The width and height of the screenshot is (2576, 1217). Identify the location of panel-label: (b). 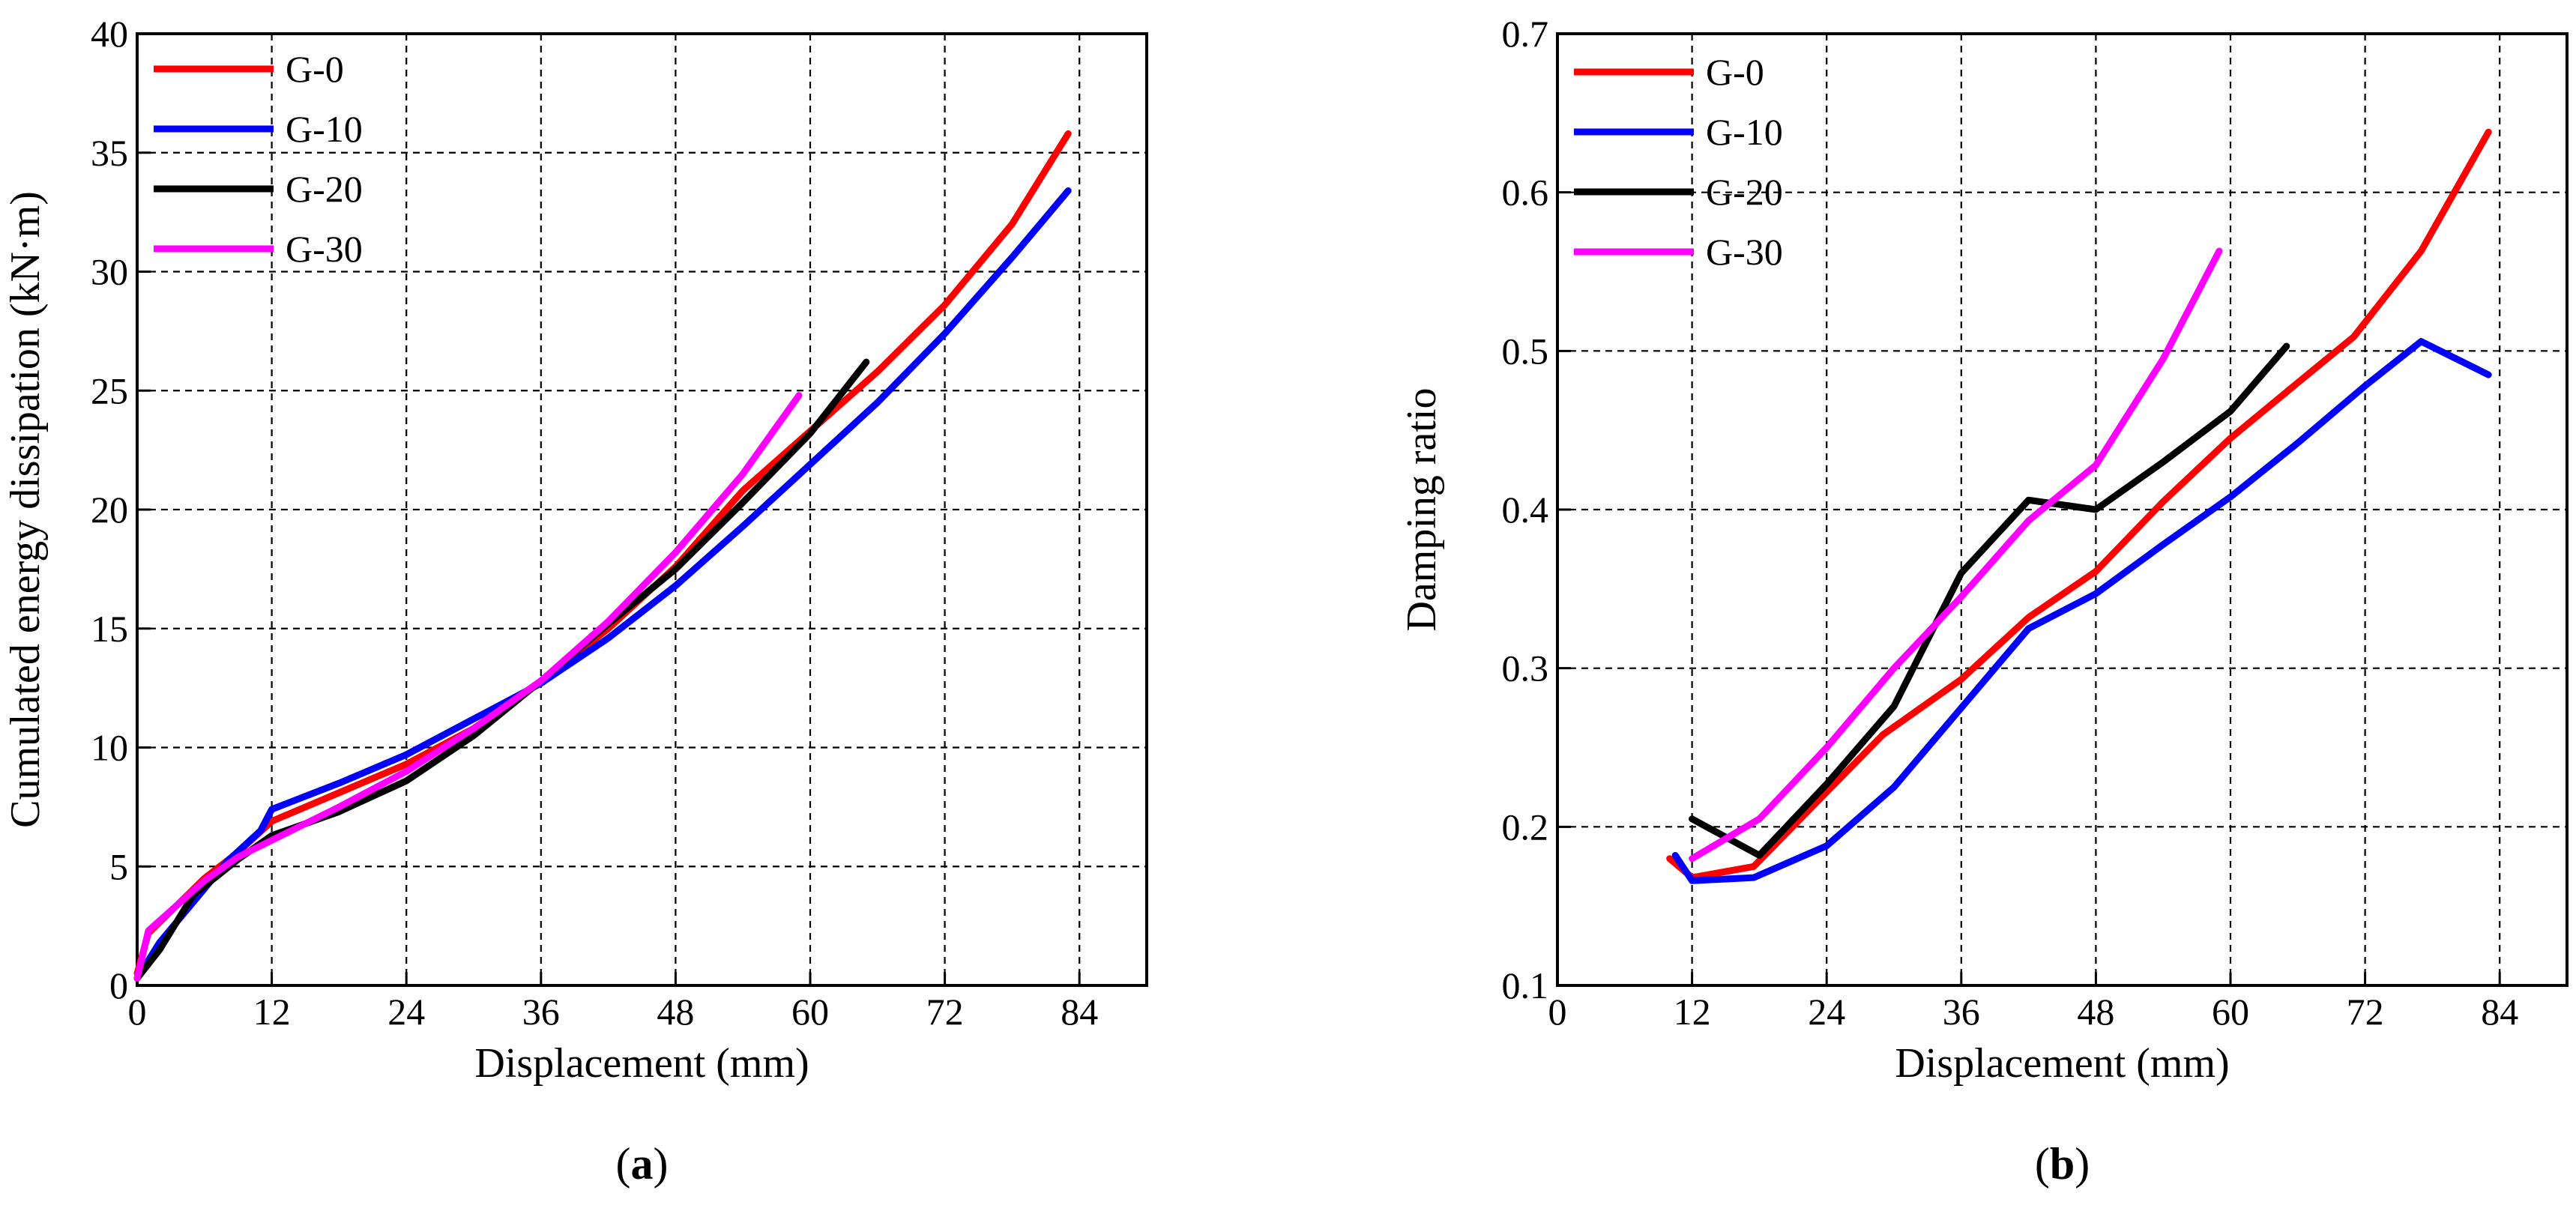
(2063, 1164).